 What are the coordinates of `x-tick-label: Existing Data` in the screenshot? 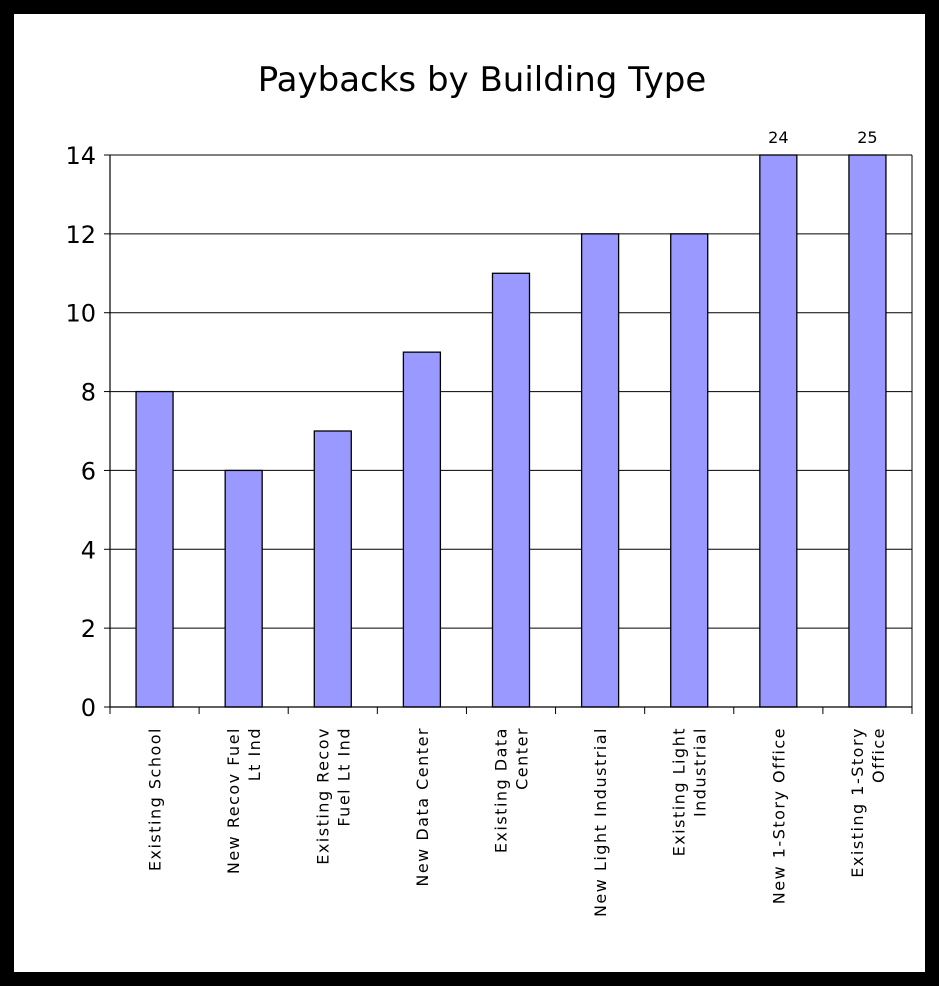 It's located at (501, 790).